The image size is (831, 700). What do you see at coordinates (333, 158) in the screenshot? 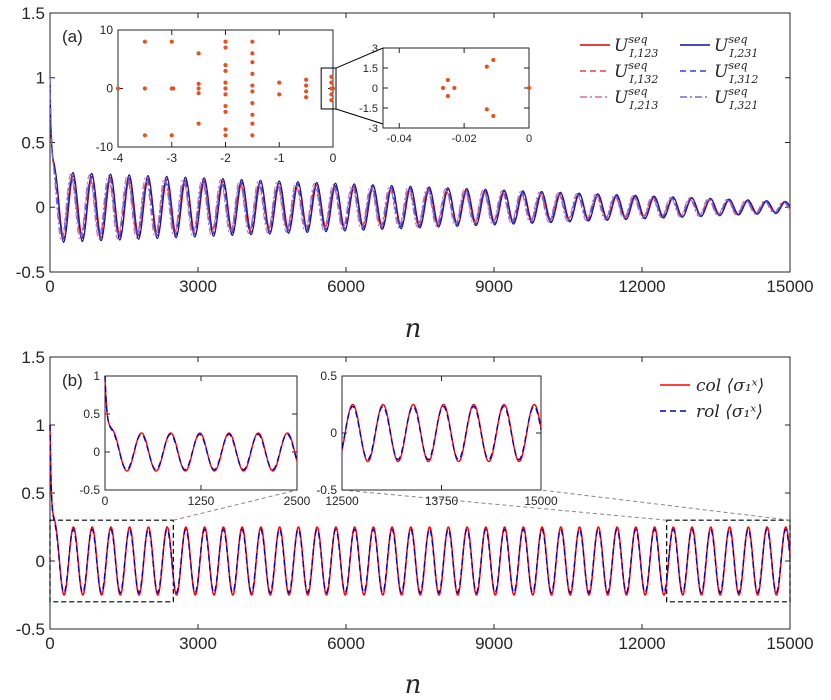
I see `panel-a-inset1-xtick-label: 0` at bounding box center [333, 158].